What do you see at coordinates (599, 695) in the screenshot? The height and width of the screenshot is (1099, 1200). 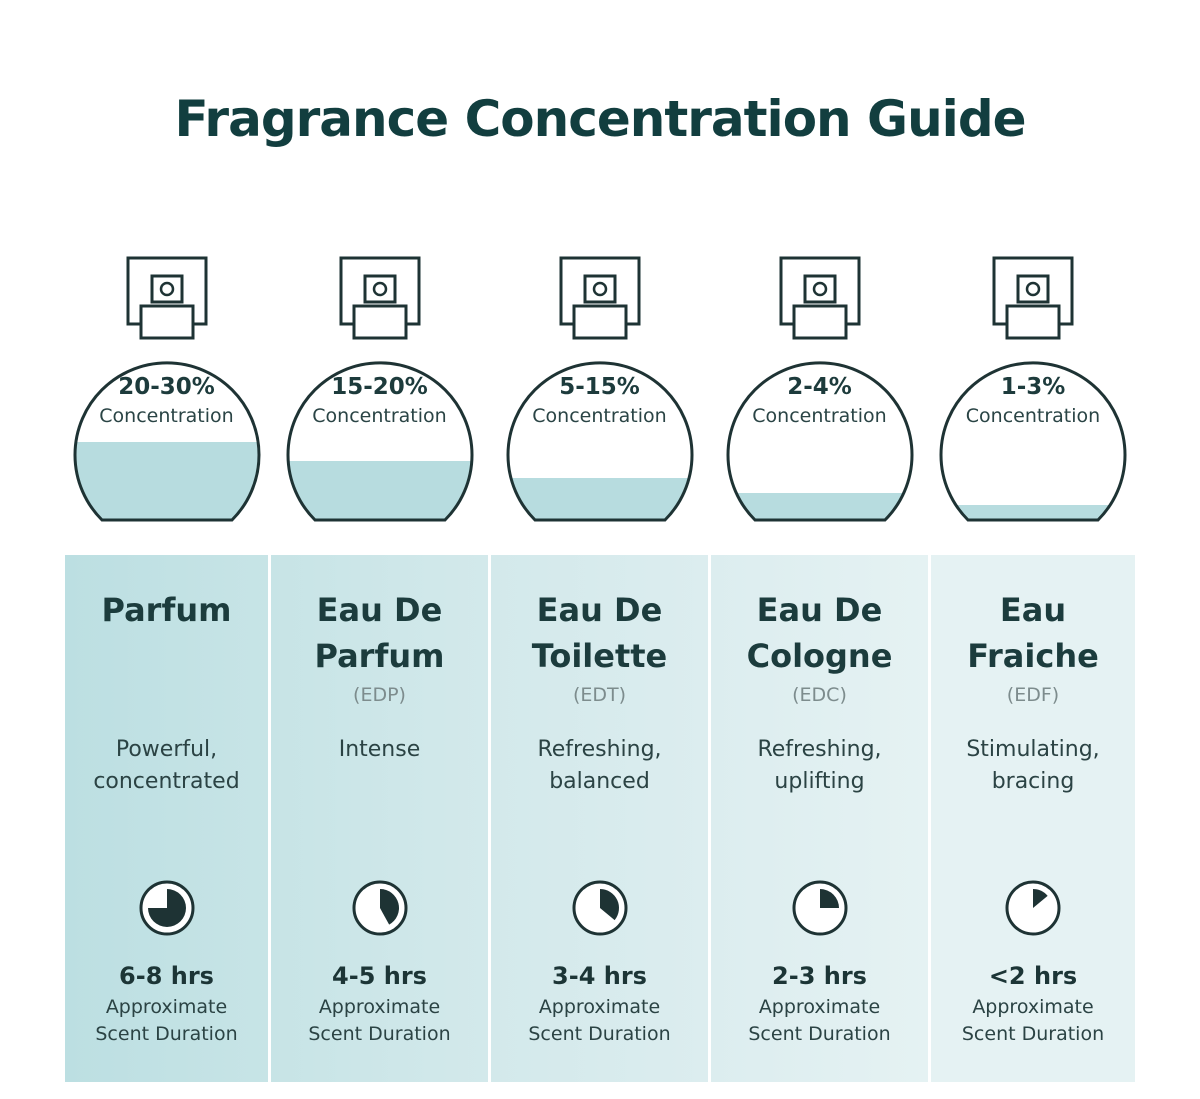 I see `abbreviation: (EDT)` at bounding box center [599, 695].